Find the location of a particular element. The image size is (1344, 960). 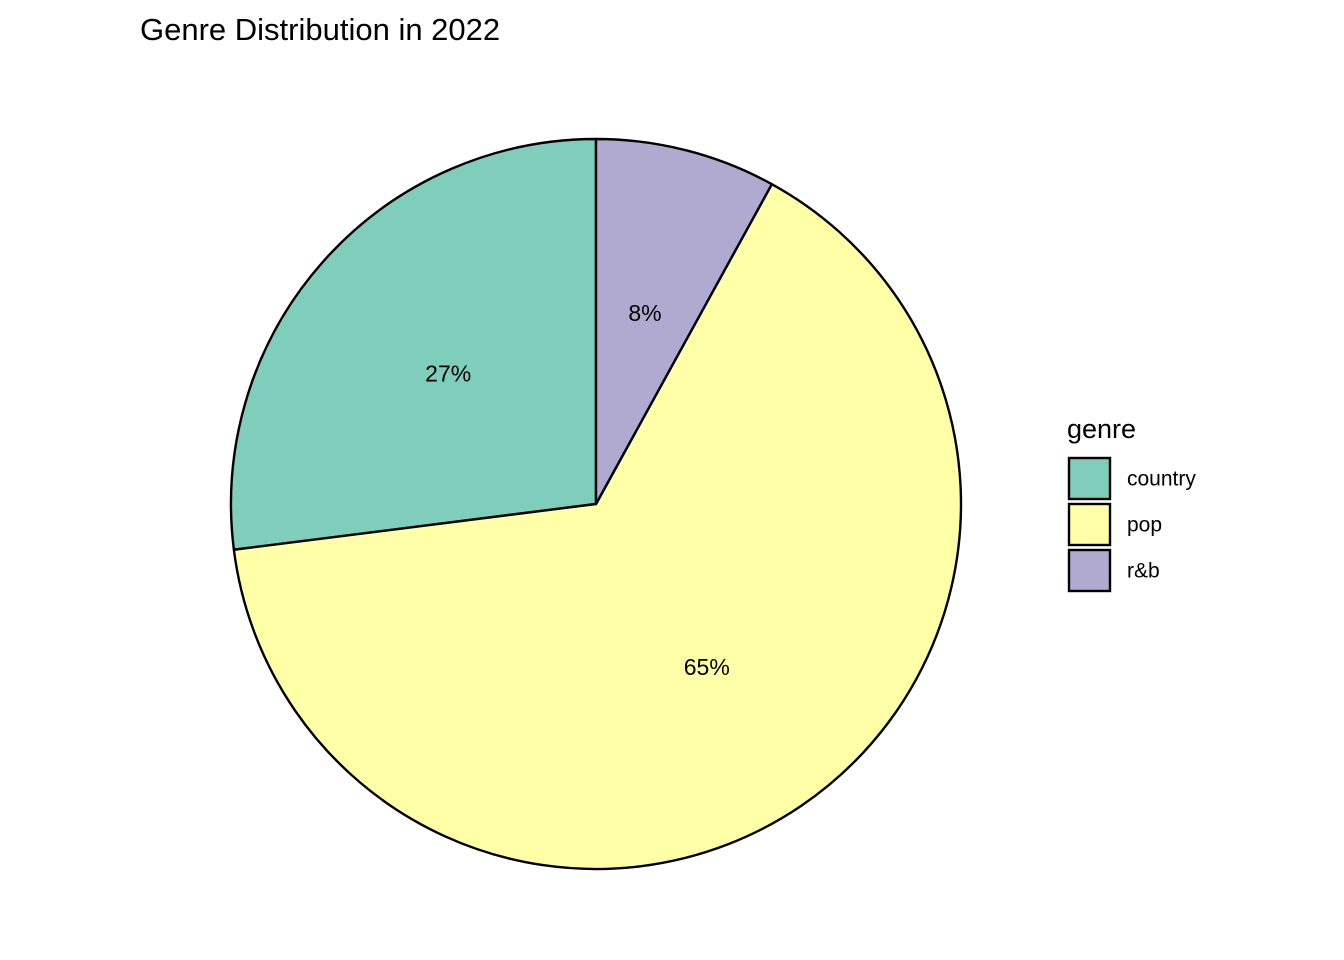

legend-items: country pop r&b is located at coordinates (1131, 524).